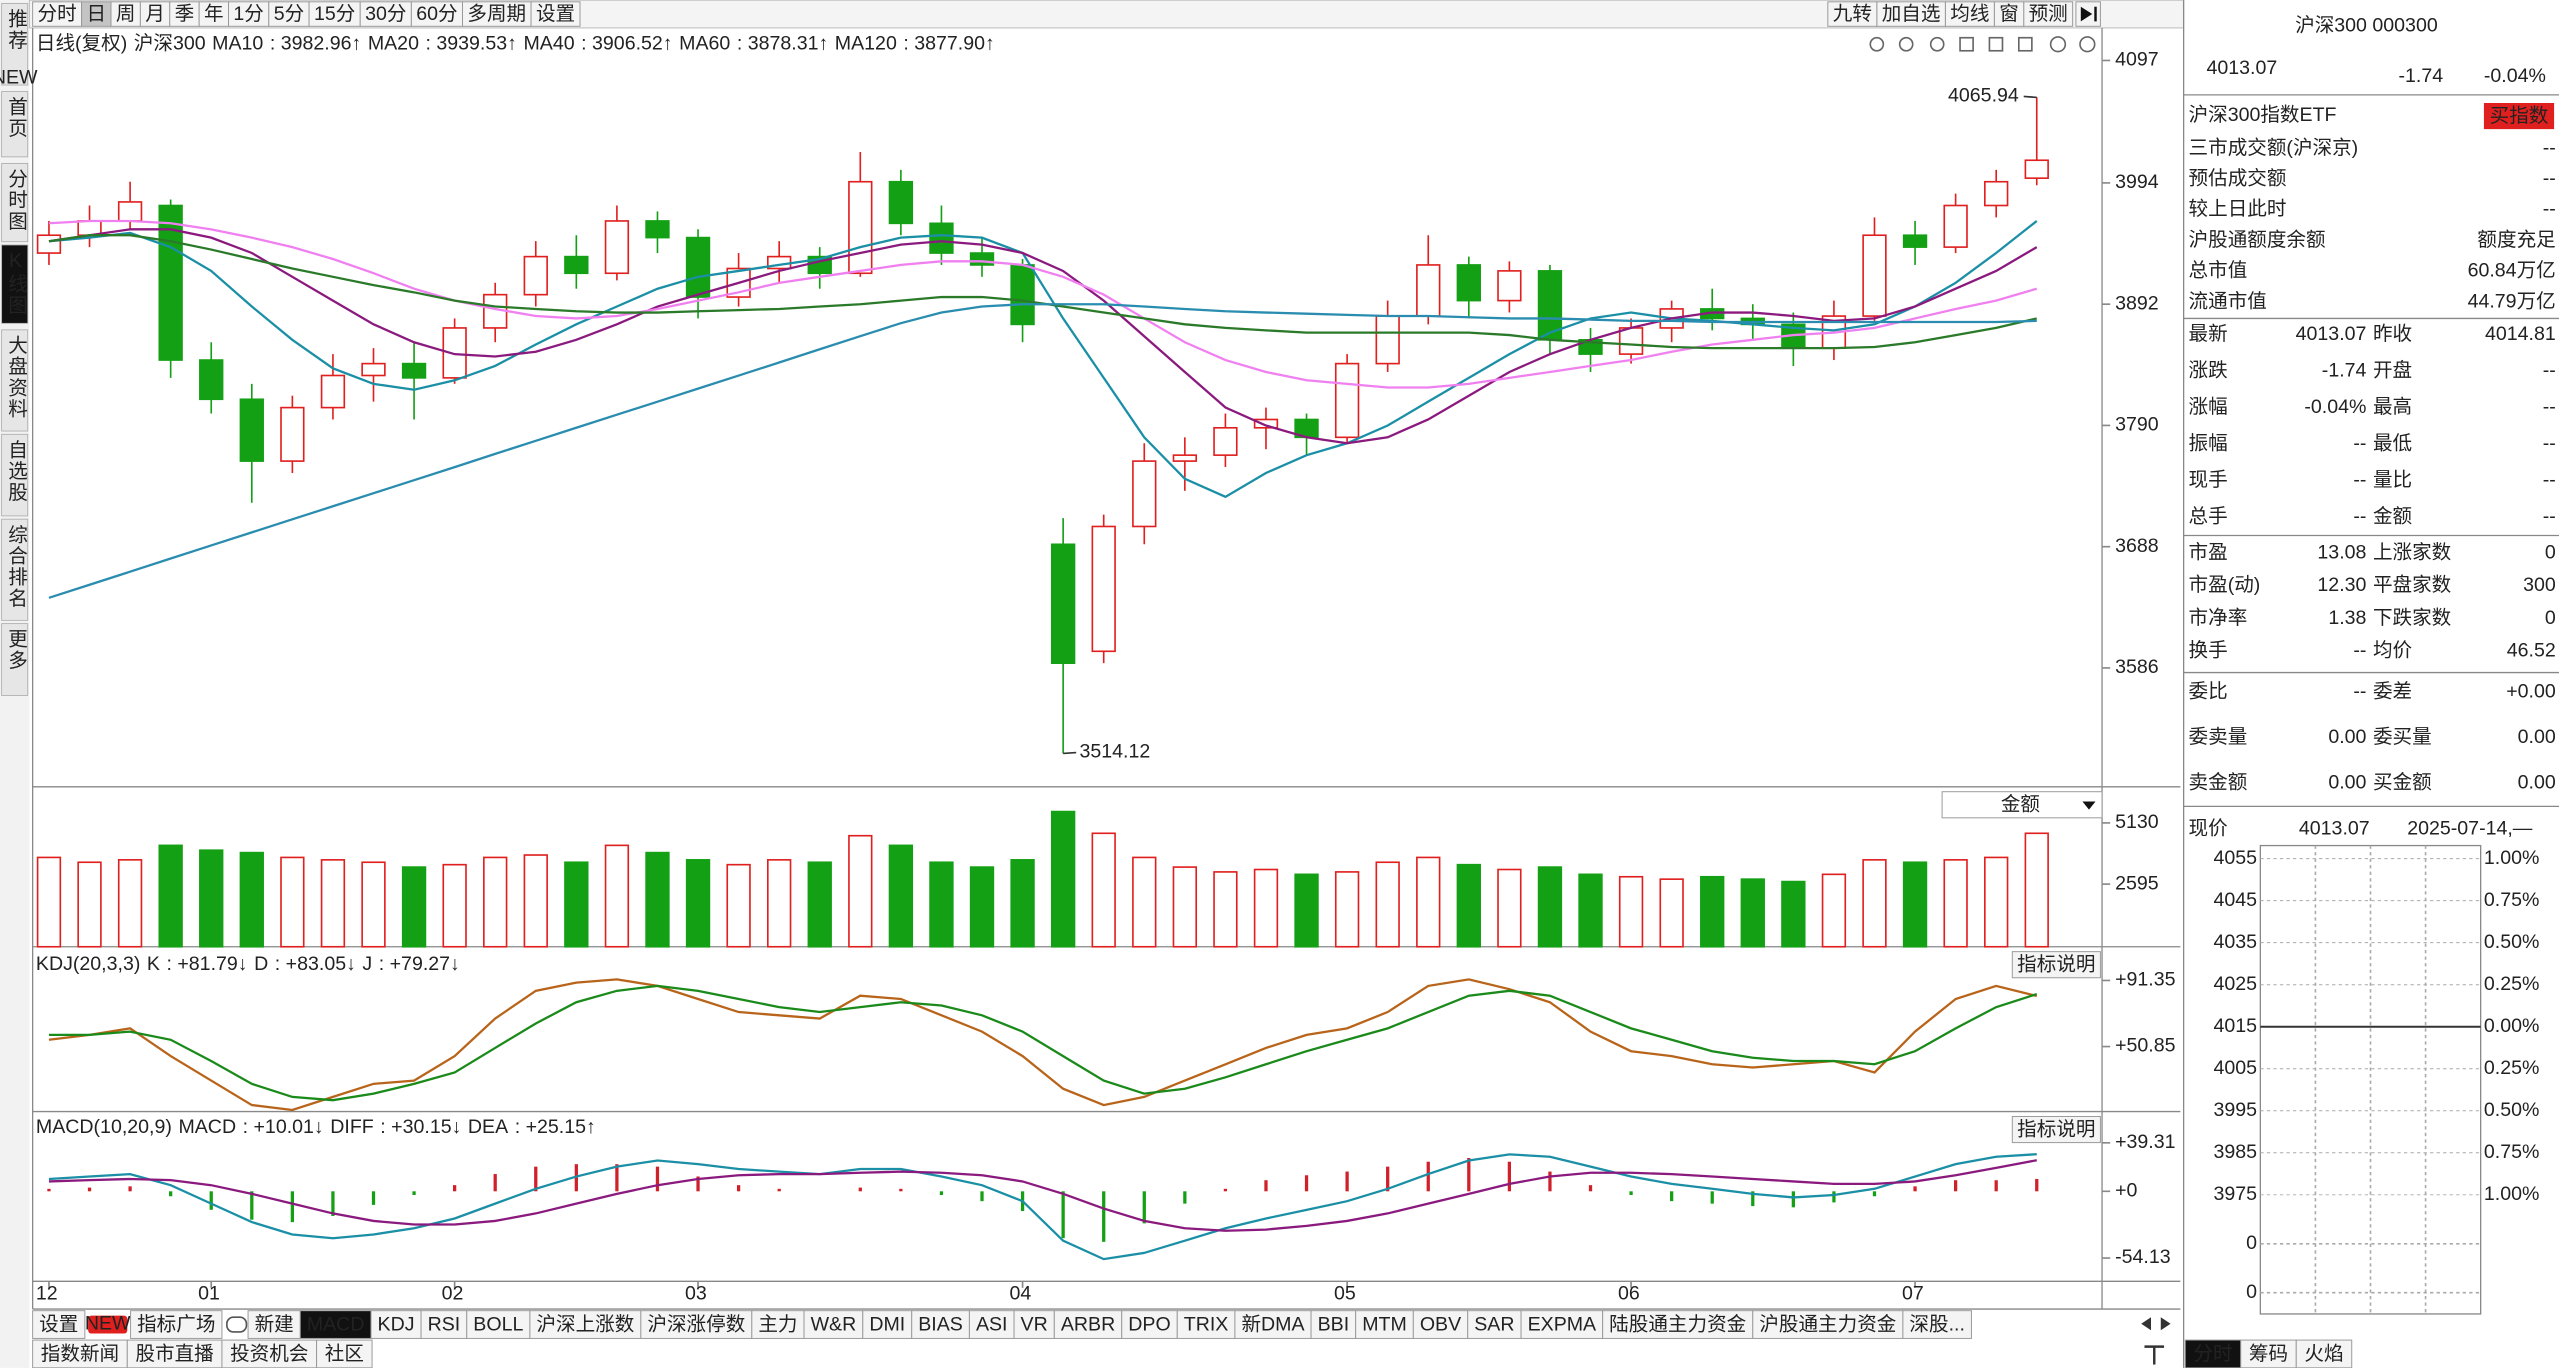  I want to click on panel-tab-label: 火焰, so click(2323, 1354).